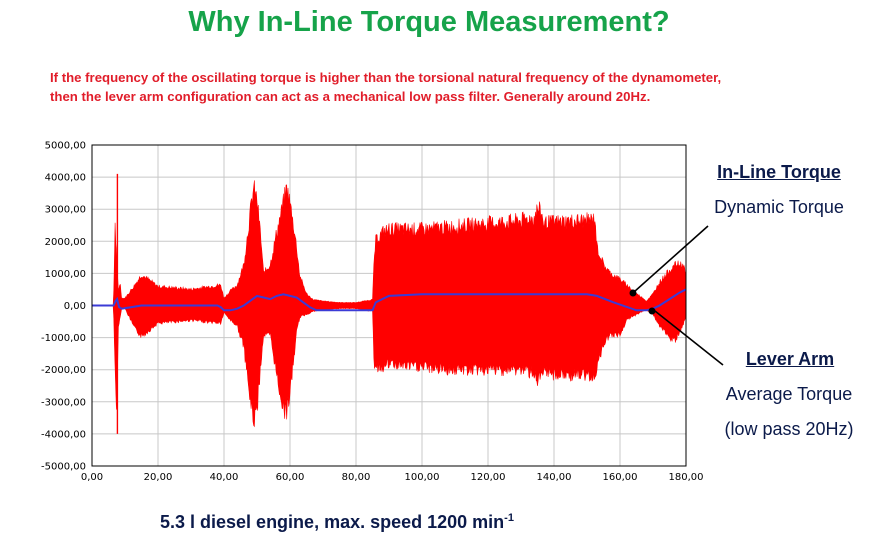 The width and height of the screenshot is (882, 552). What do you see at coordinates (422, 477) in the screenshot?
I see `x-tick-label: 100,00` at bounding box center [422, 477].